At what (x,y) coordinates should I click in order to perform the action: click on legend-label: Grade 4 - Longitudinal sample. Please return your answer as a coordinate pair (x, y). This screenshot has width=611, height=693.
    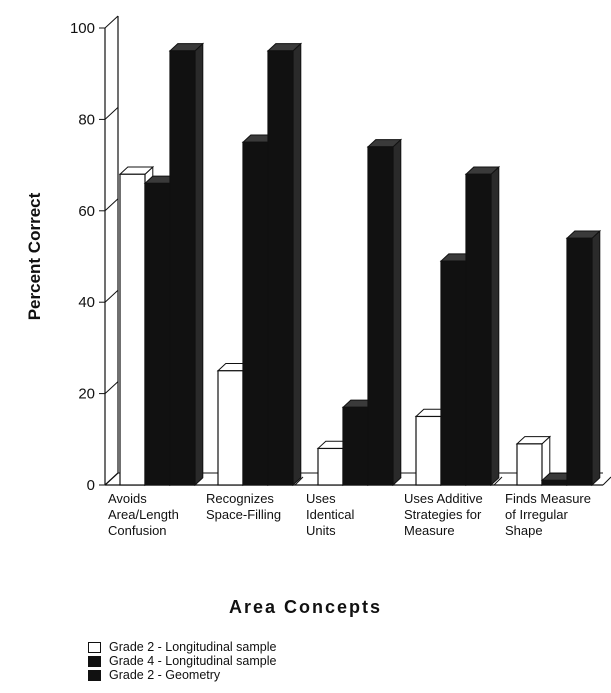
    Looking at the image, I should click on (193, 661).